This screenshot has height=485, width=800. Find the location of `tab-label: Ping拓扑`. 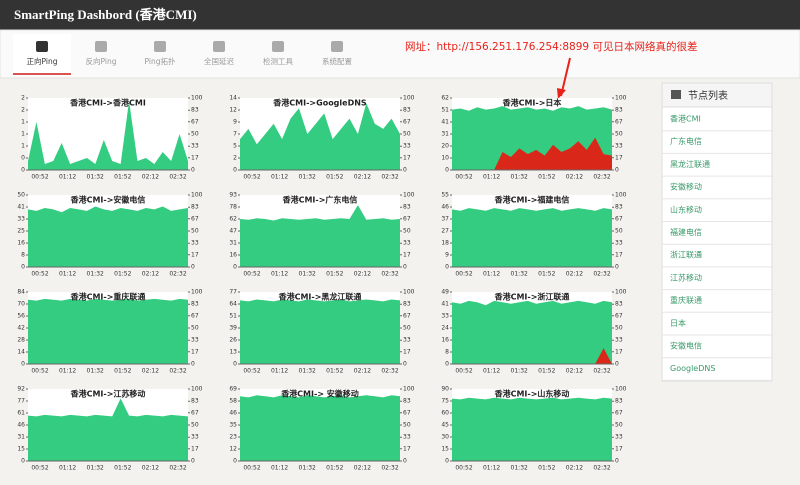

tab-label: Ping拓扑 is located at coordinates (160, 61).